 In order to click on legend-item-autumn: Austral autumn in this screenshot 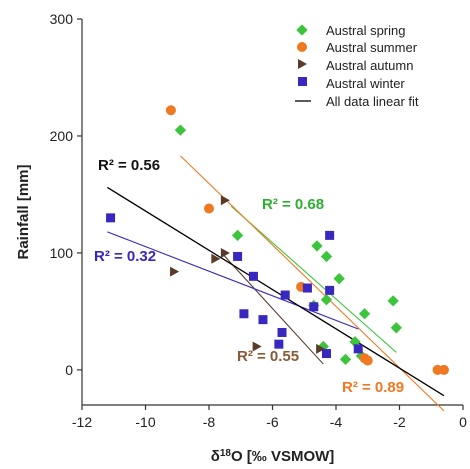, I will do `click(355, 65)`.